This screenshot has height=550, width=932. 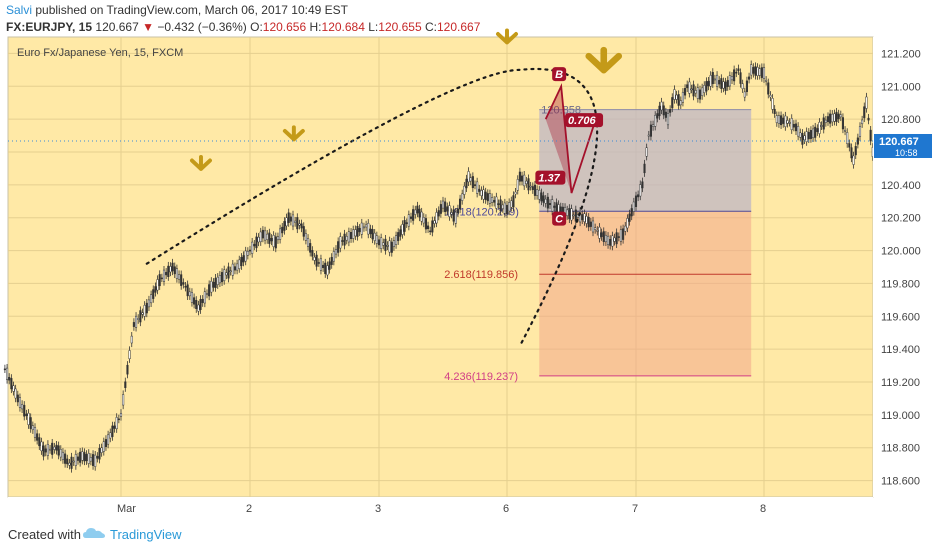 What do you see at coordinates (900, 284) in the screenshot?
I see `y-tick-label: 119.800` at bounding box center [900, 284].